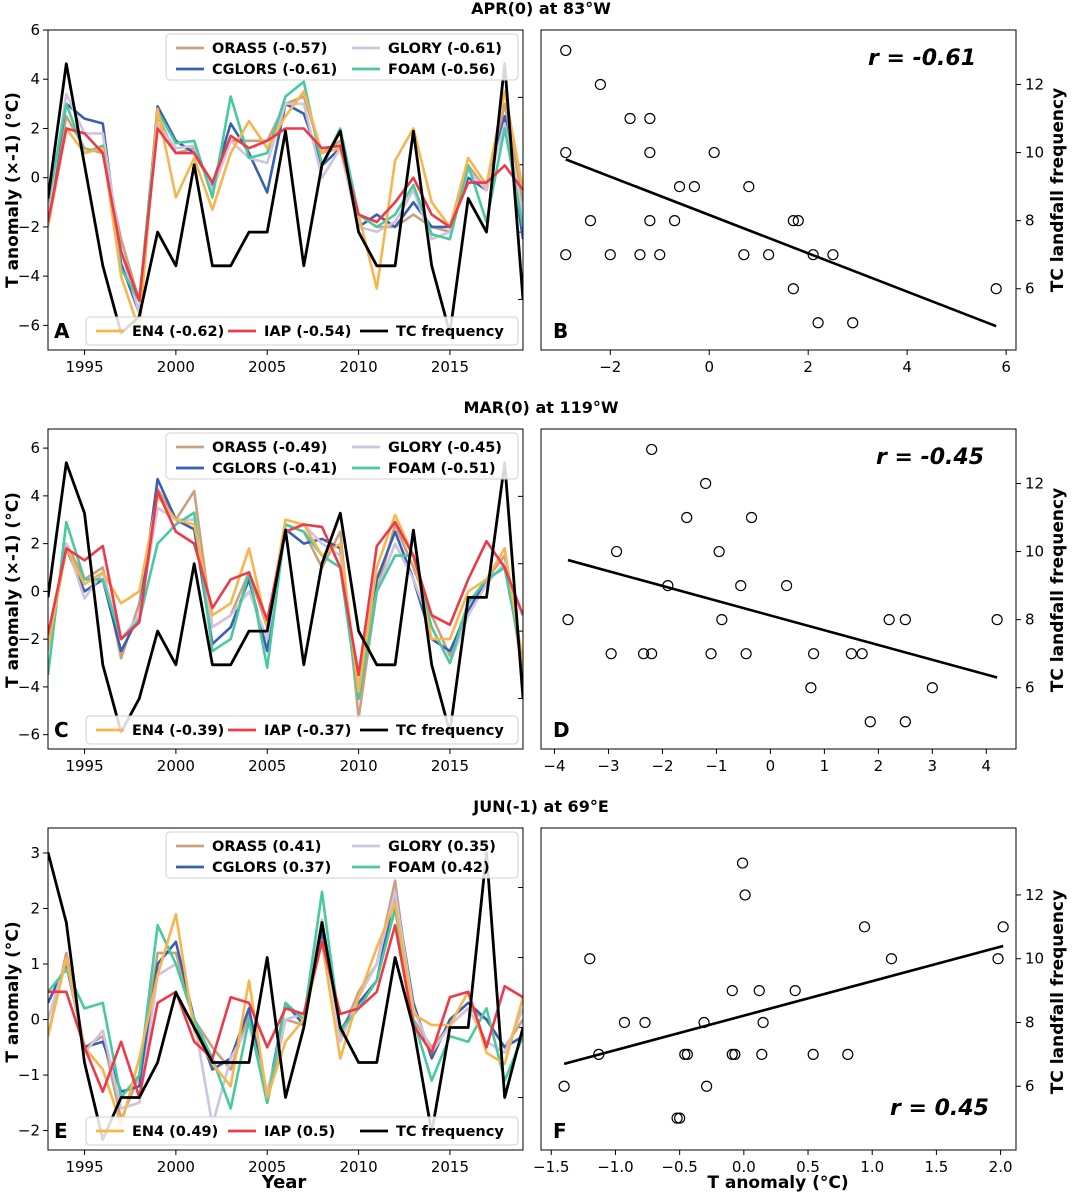 The width and height of the screenshot is (1072, 1194). What do you see at coordinates (922, 58) in the screenshot?
I see `correlation-label: r = -0.61` at bounding box center [922, 58].